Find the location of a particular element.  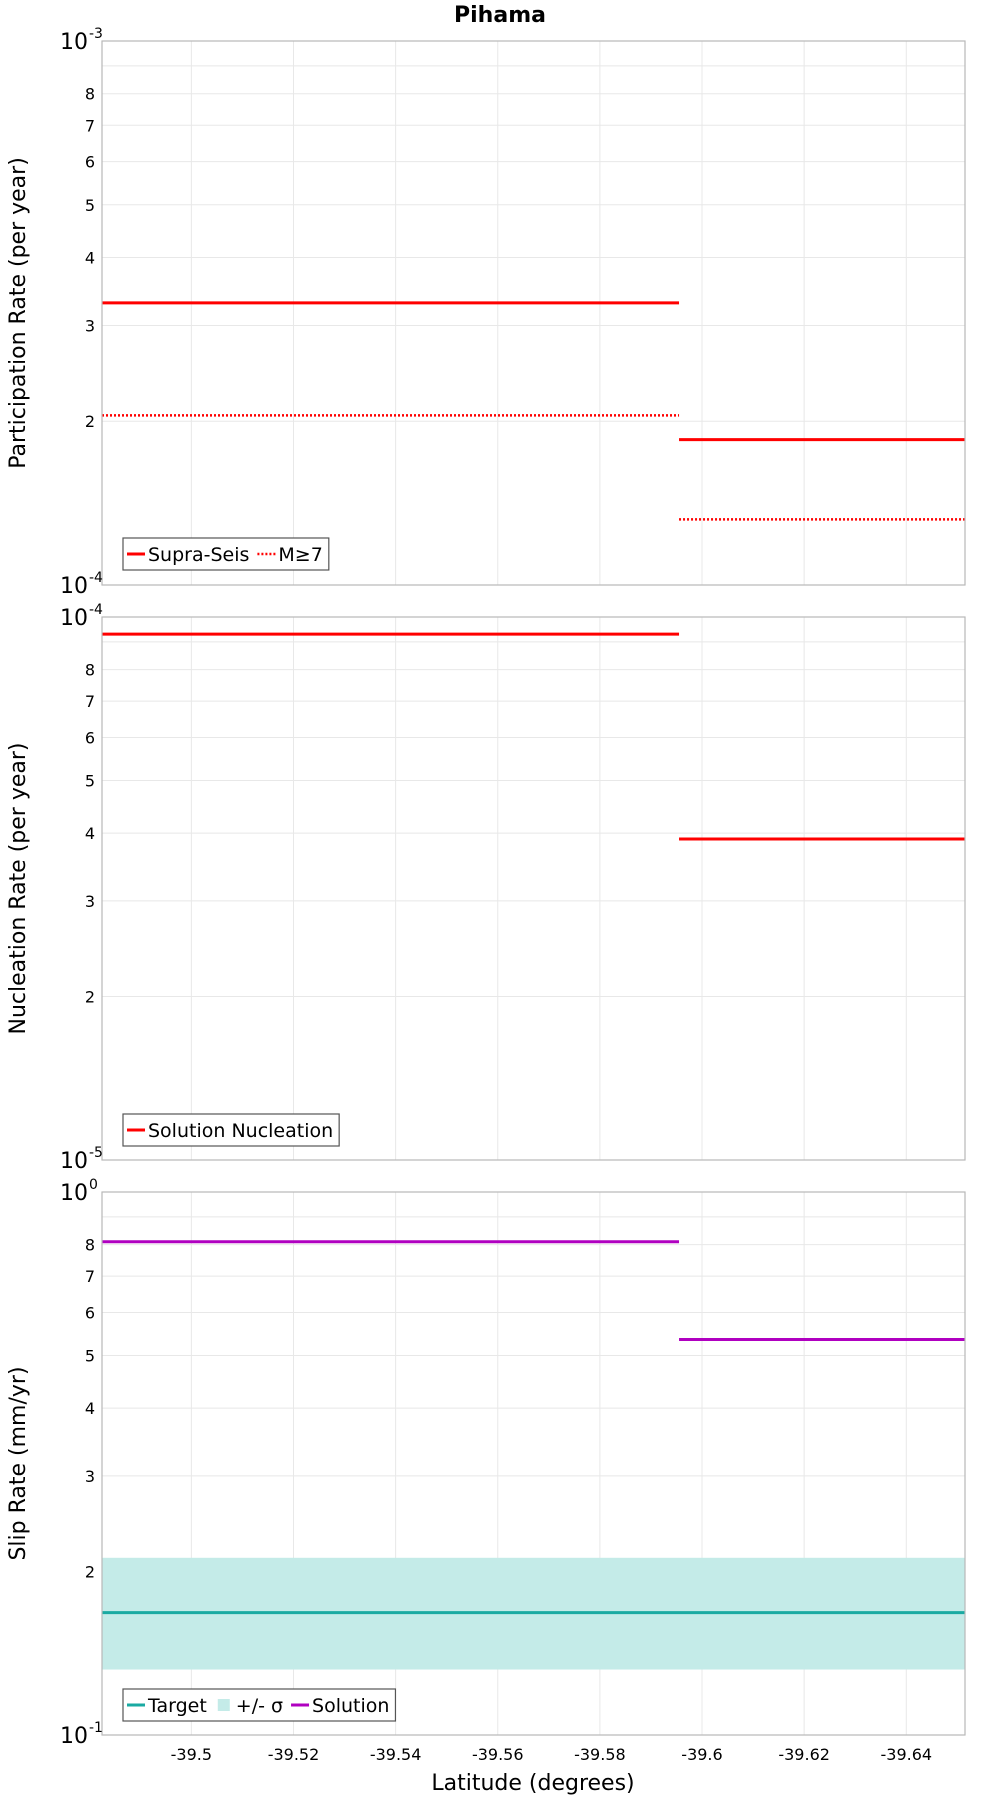

x-tick-label: -39.56 is located at coordinates (498, 1754).